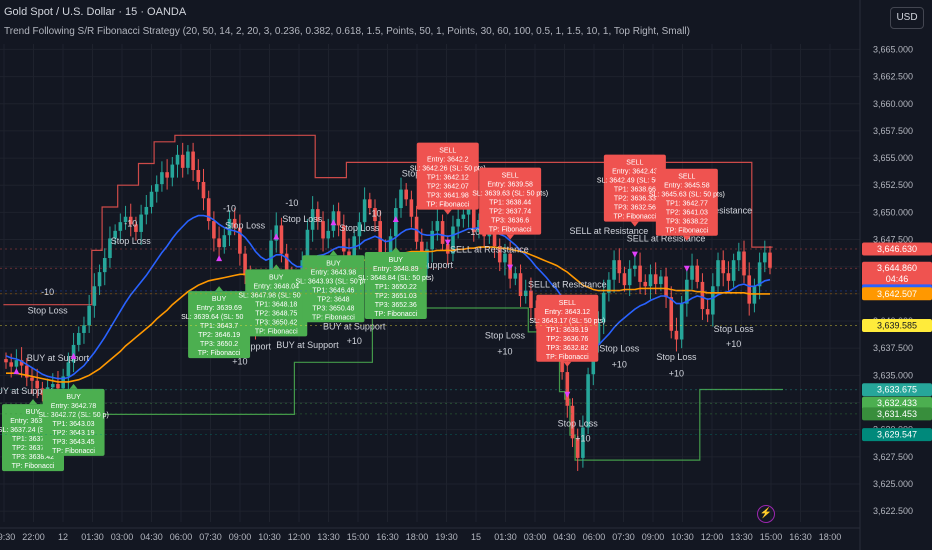  Describe the element at coordinates (333, 281) in the screenshot. I see `signal-box-line: SL: 3643.93 (SL: 50 pts)` at that location.